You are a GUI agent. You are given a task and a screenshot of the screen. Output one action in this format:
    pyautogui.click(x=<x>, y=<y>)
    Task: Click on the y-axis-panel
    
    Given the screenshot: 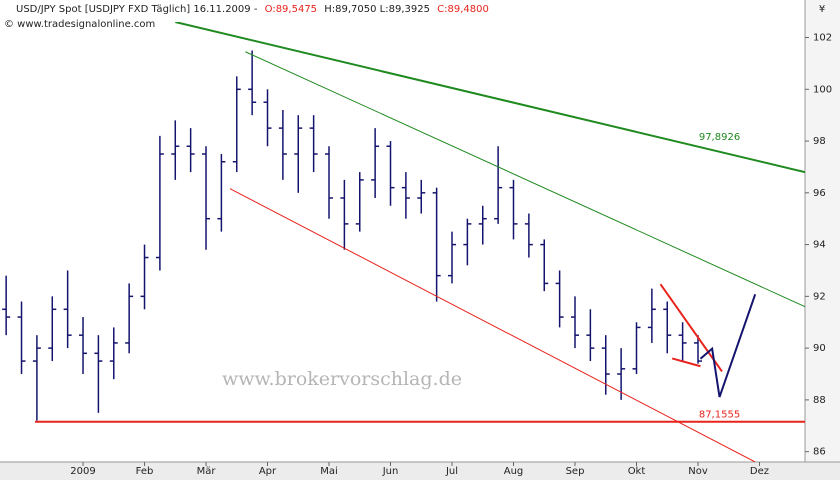 What is the action you would take?
    pyautogui.click(x=822, y=231)
    